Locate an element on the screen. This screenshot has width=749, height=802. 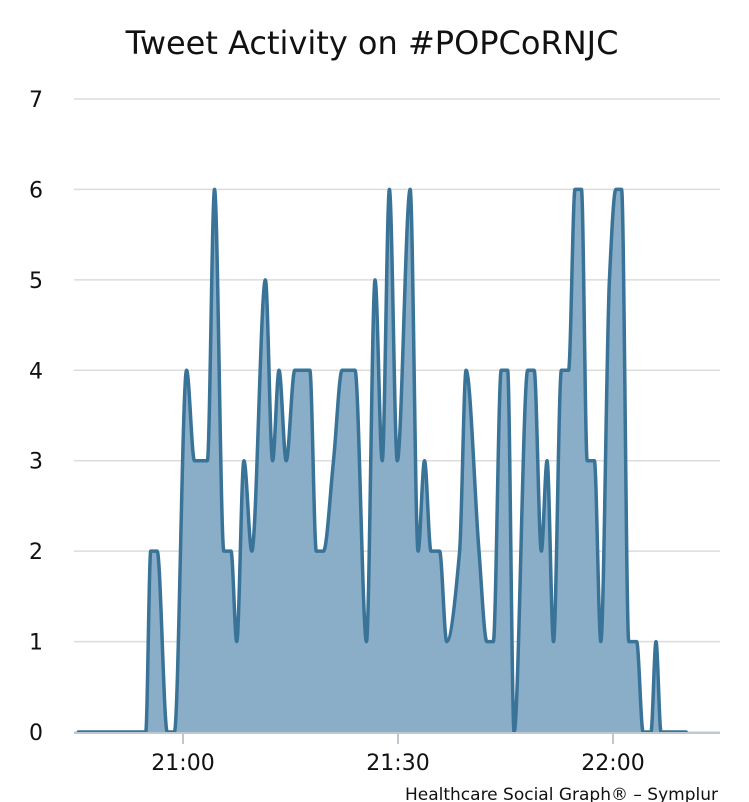
y-tick-label-0: 0 is located at coordinates (36, 733).